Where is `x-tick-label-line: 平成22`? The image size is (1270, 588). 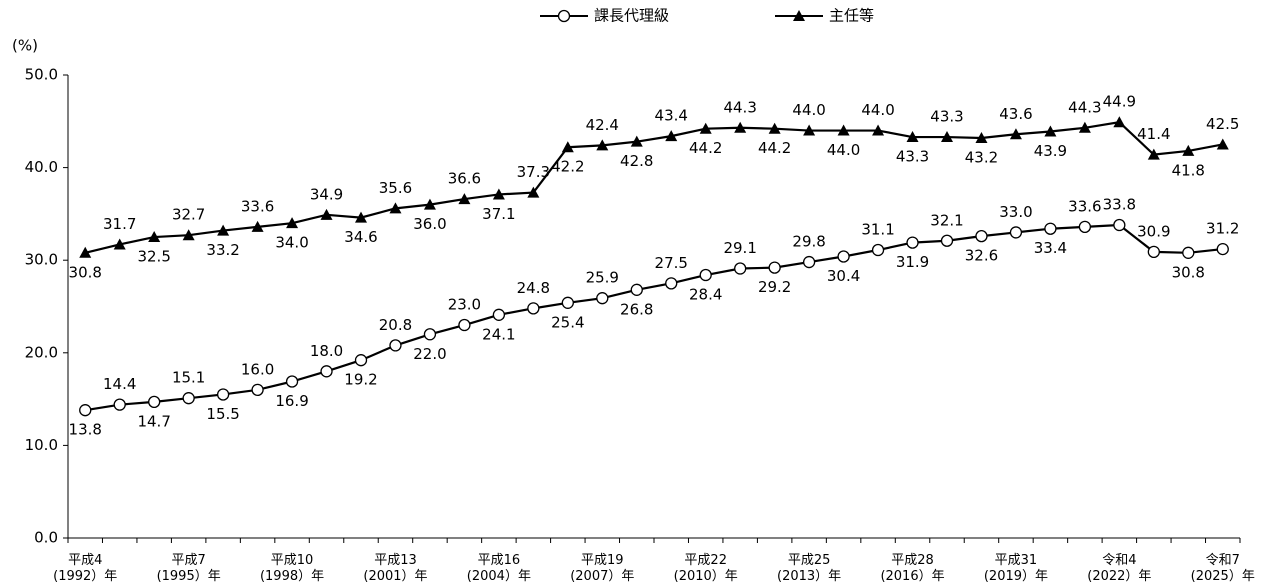 x-tick-label-line: 平成22 is located at coordinates (705, 560).